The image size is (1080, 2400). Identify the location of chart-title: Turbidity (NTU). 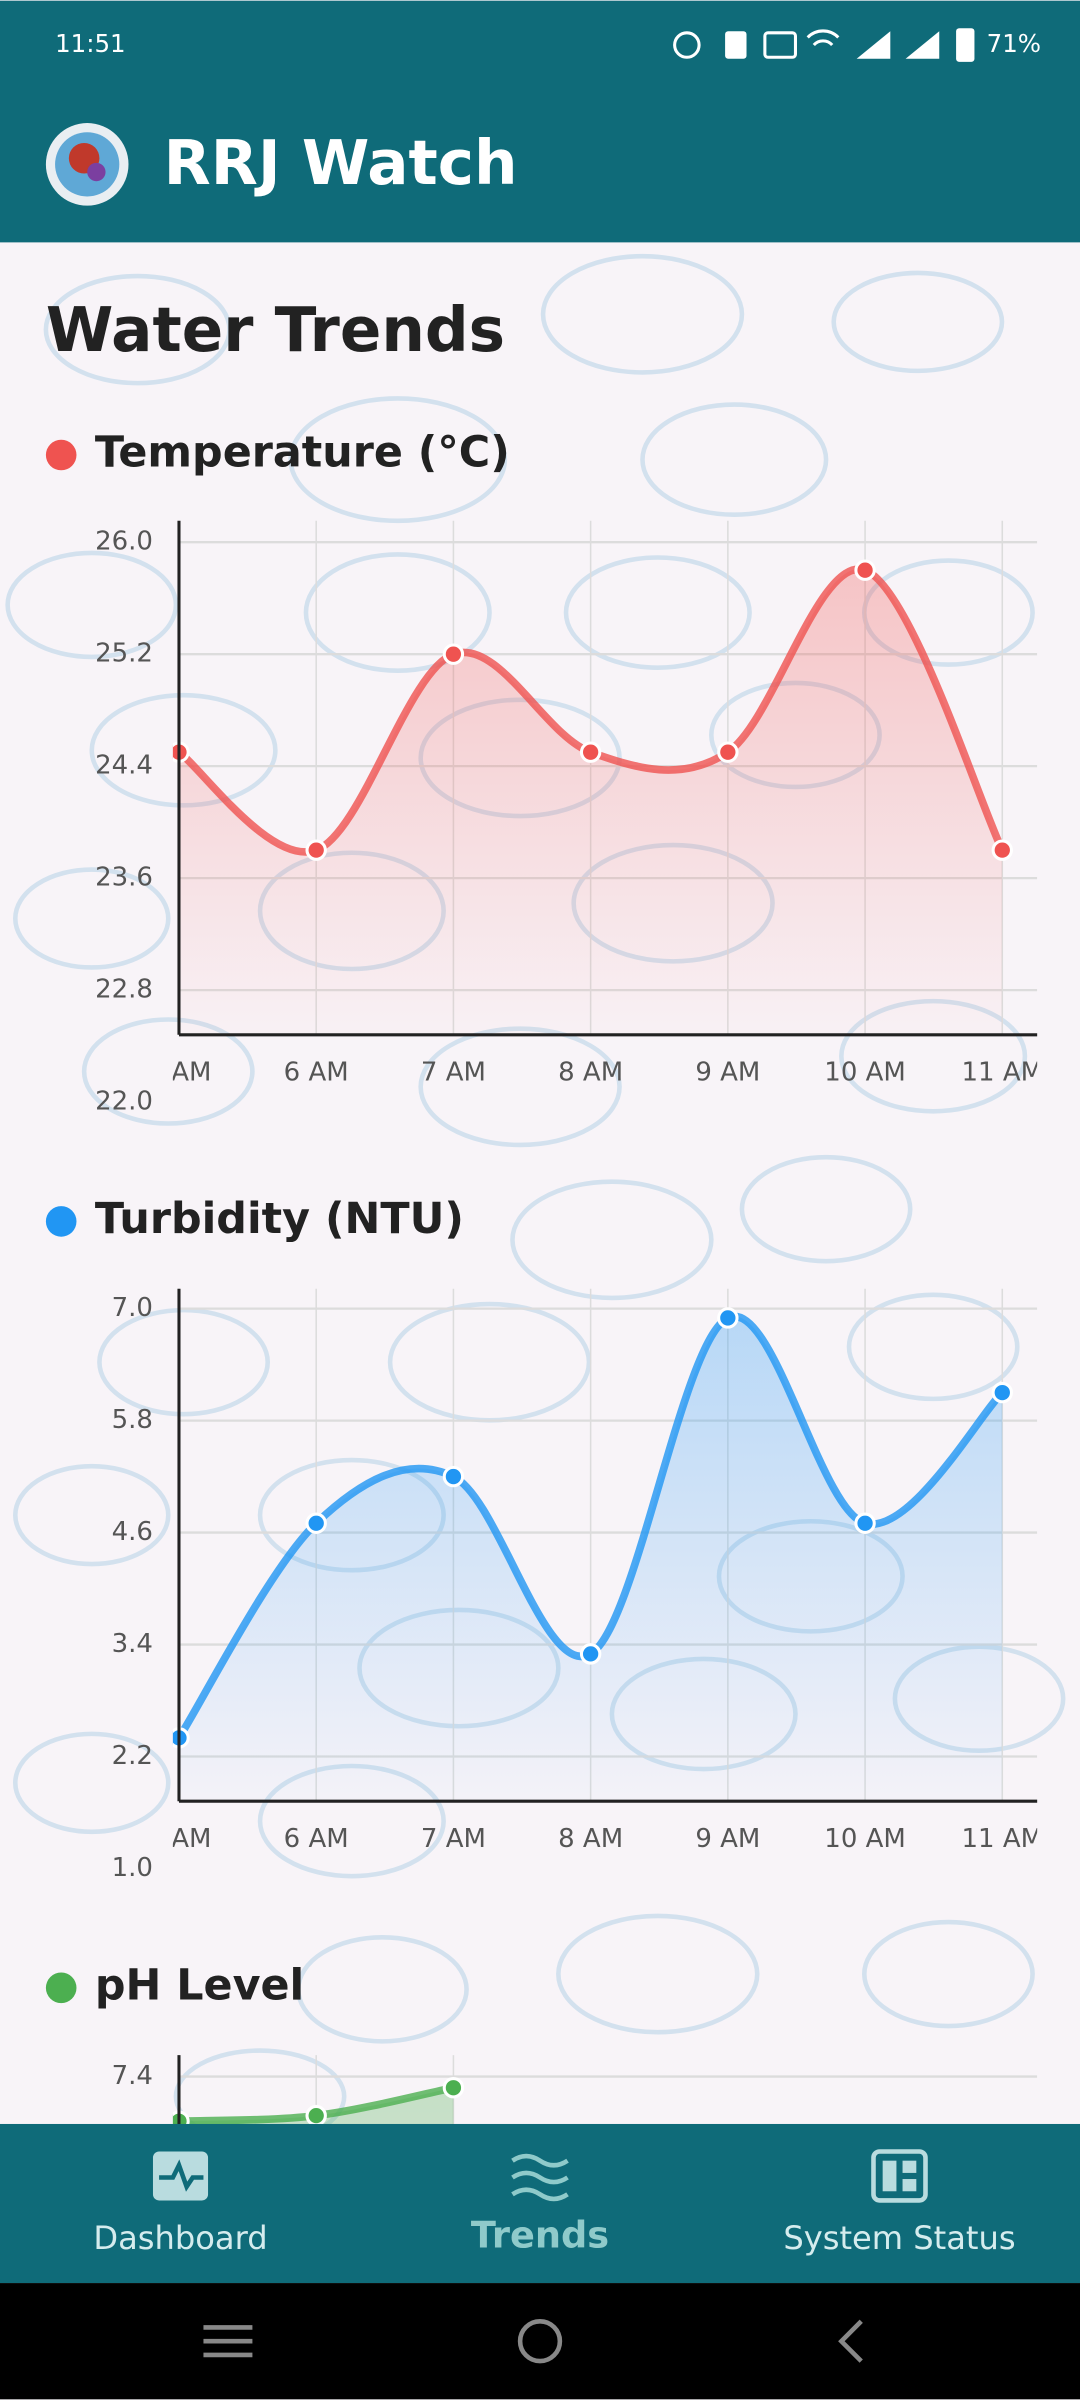
(279, 1219).